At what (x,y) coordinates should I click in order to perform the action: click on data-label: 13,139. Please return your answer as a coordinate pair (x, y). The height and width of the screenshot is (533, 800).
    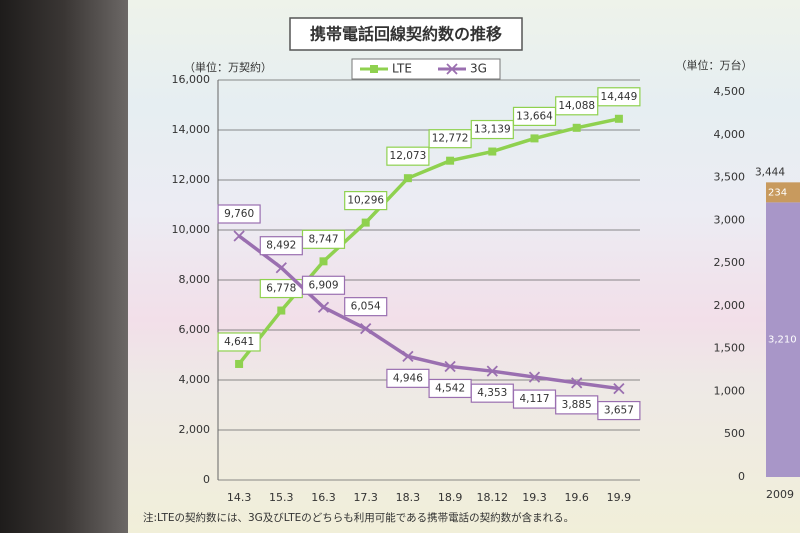
    Looking at the image, I should click on (492, 130).